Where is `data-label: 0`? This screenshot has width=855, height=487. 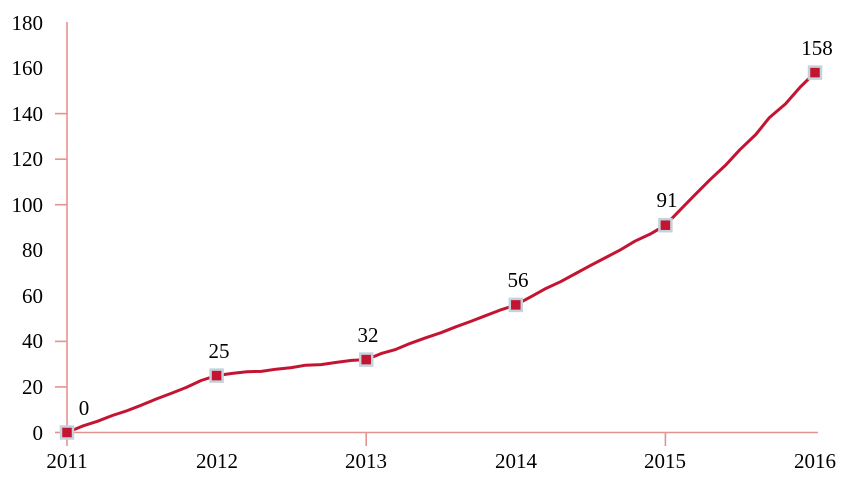
data-label: 0 is located at coordinates (84, 408).